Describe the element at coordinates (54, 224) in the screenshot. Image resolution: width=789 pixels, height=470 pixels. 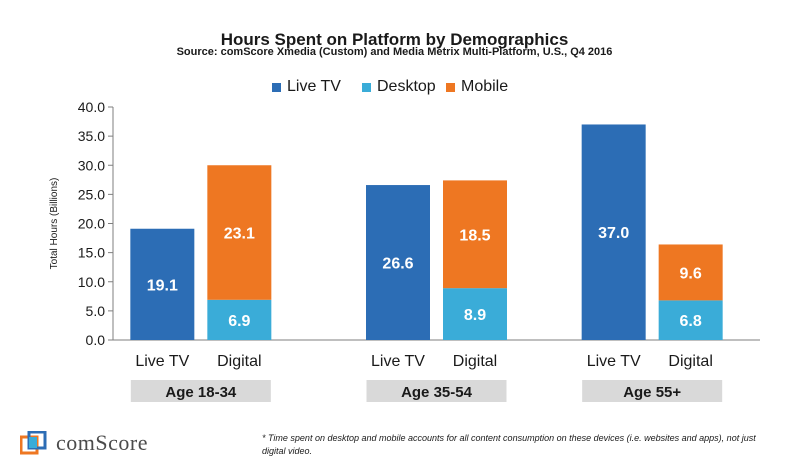
I see `y-axis-label: Total Hours (Billions)` at that location.